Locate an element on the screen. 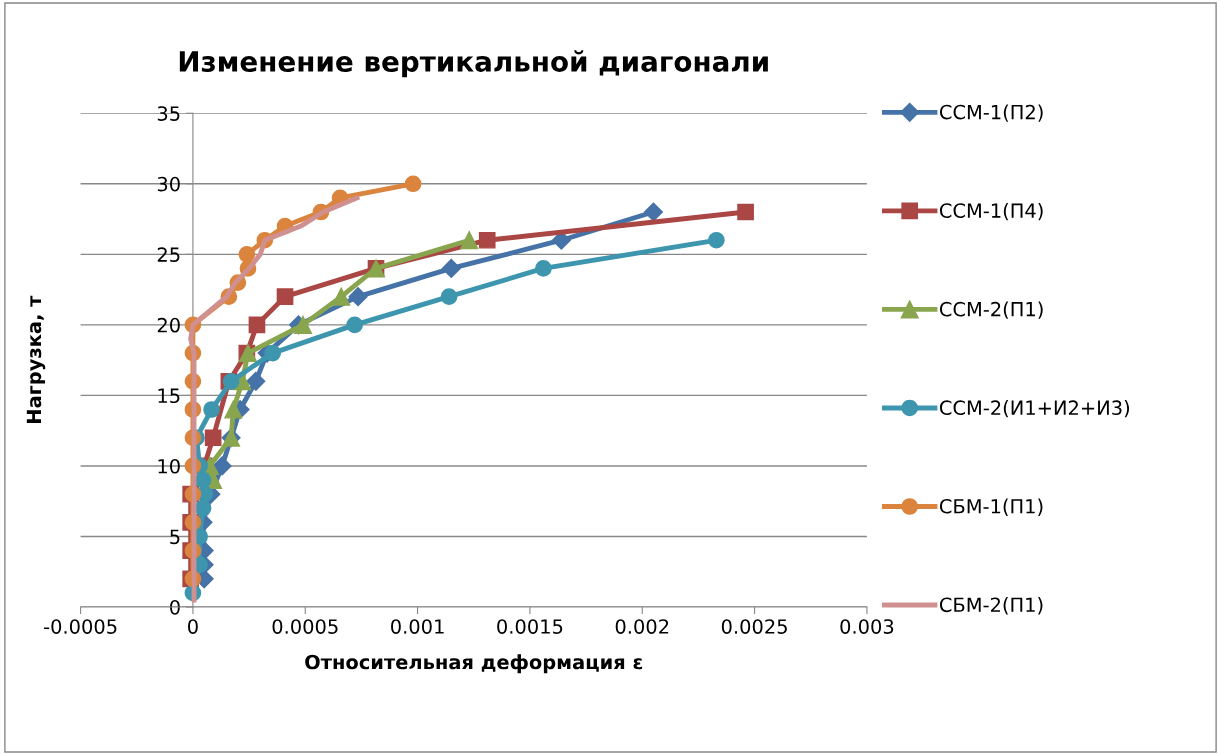  legend-label: ССМ-1(П2) is located at coordinates (991, 113).